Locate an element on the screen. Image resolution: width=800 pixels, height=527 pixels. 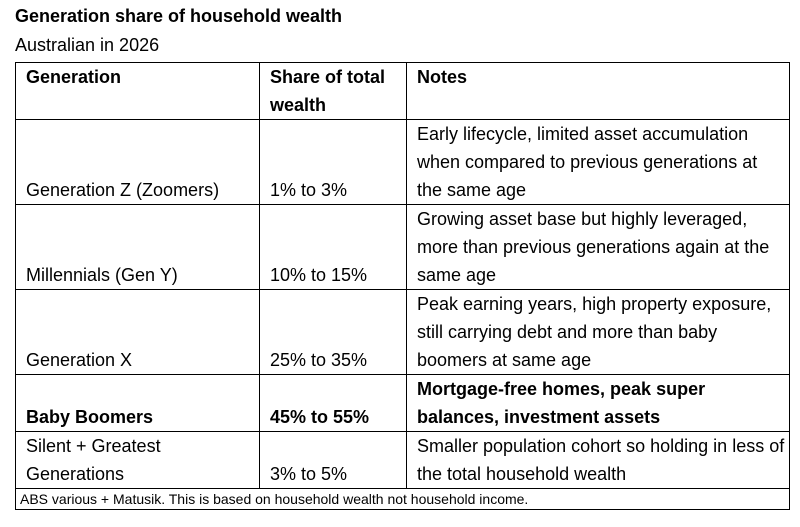
header-cell: Notes is located at coordinates (598, 91).